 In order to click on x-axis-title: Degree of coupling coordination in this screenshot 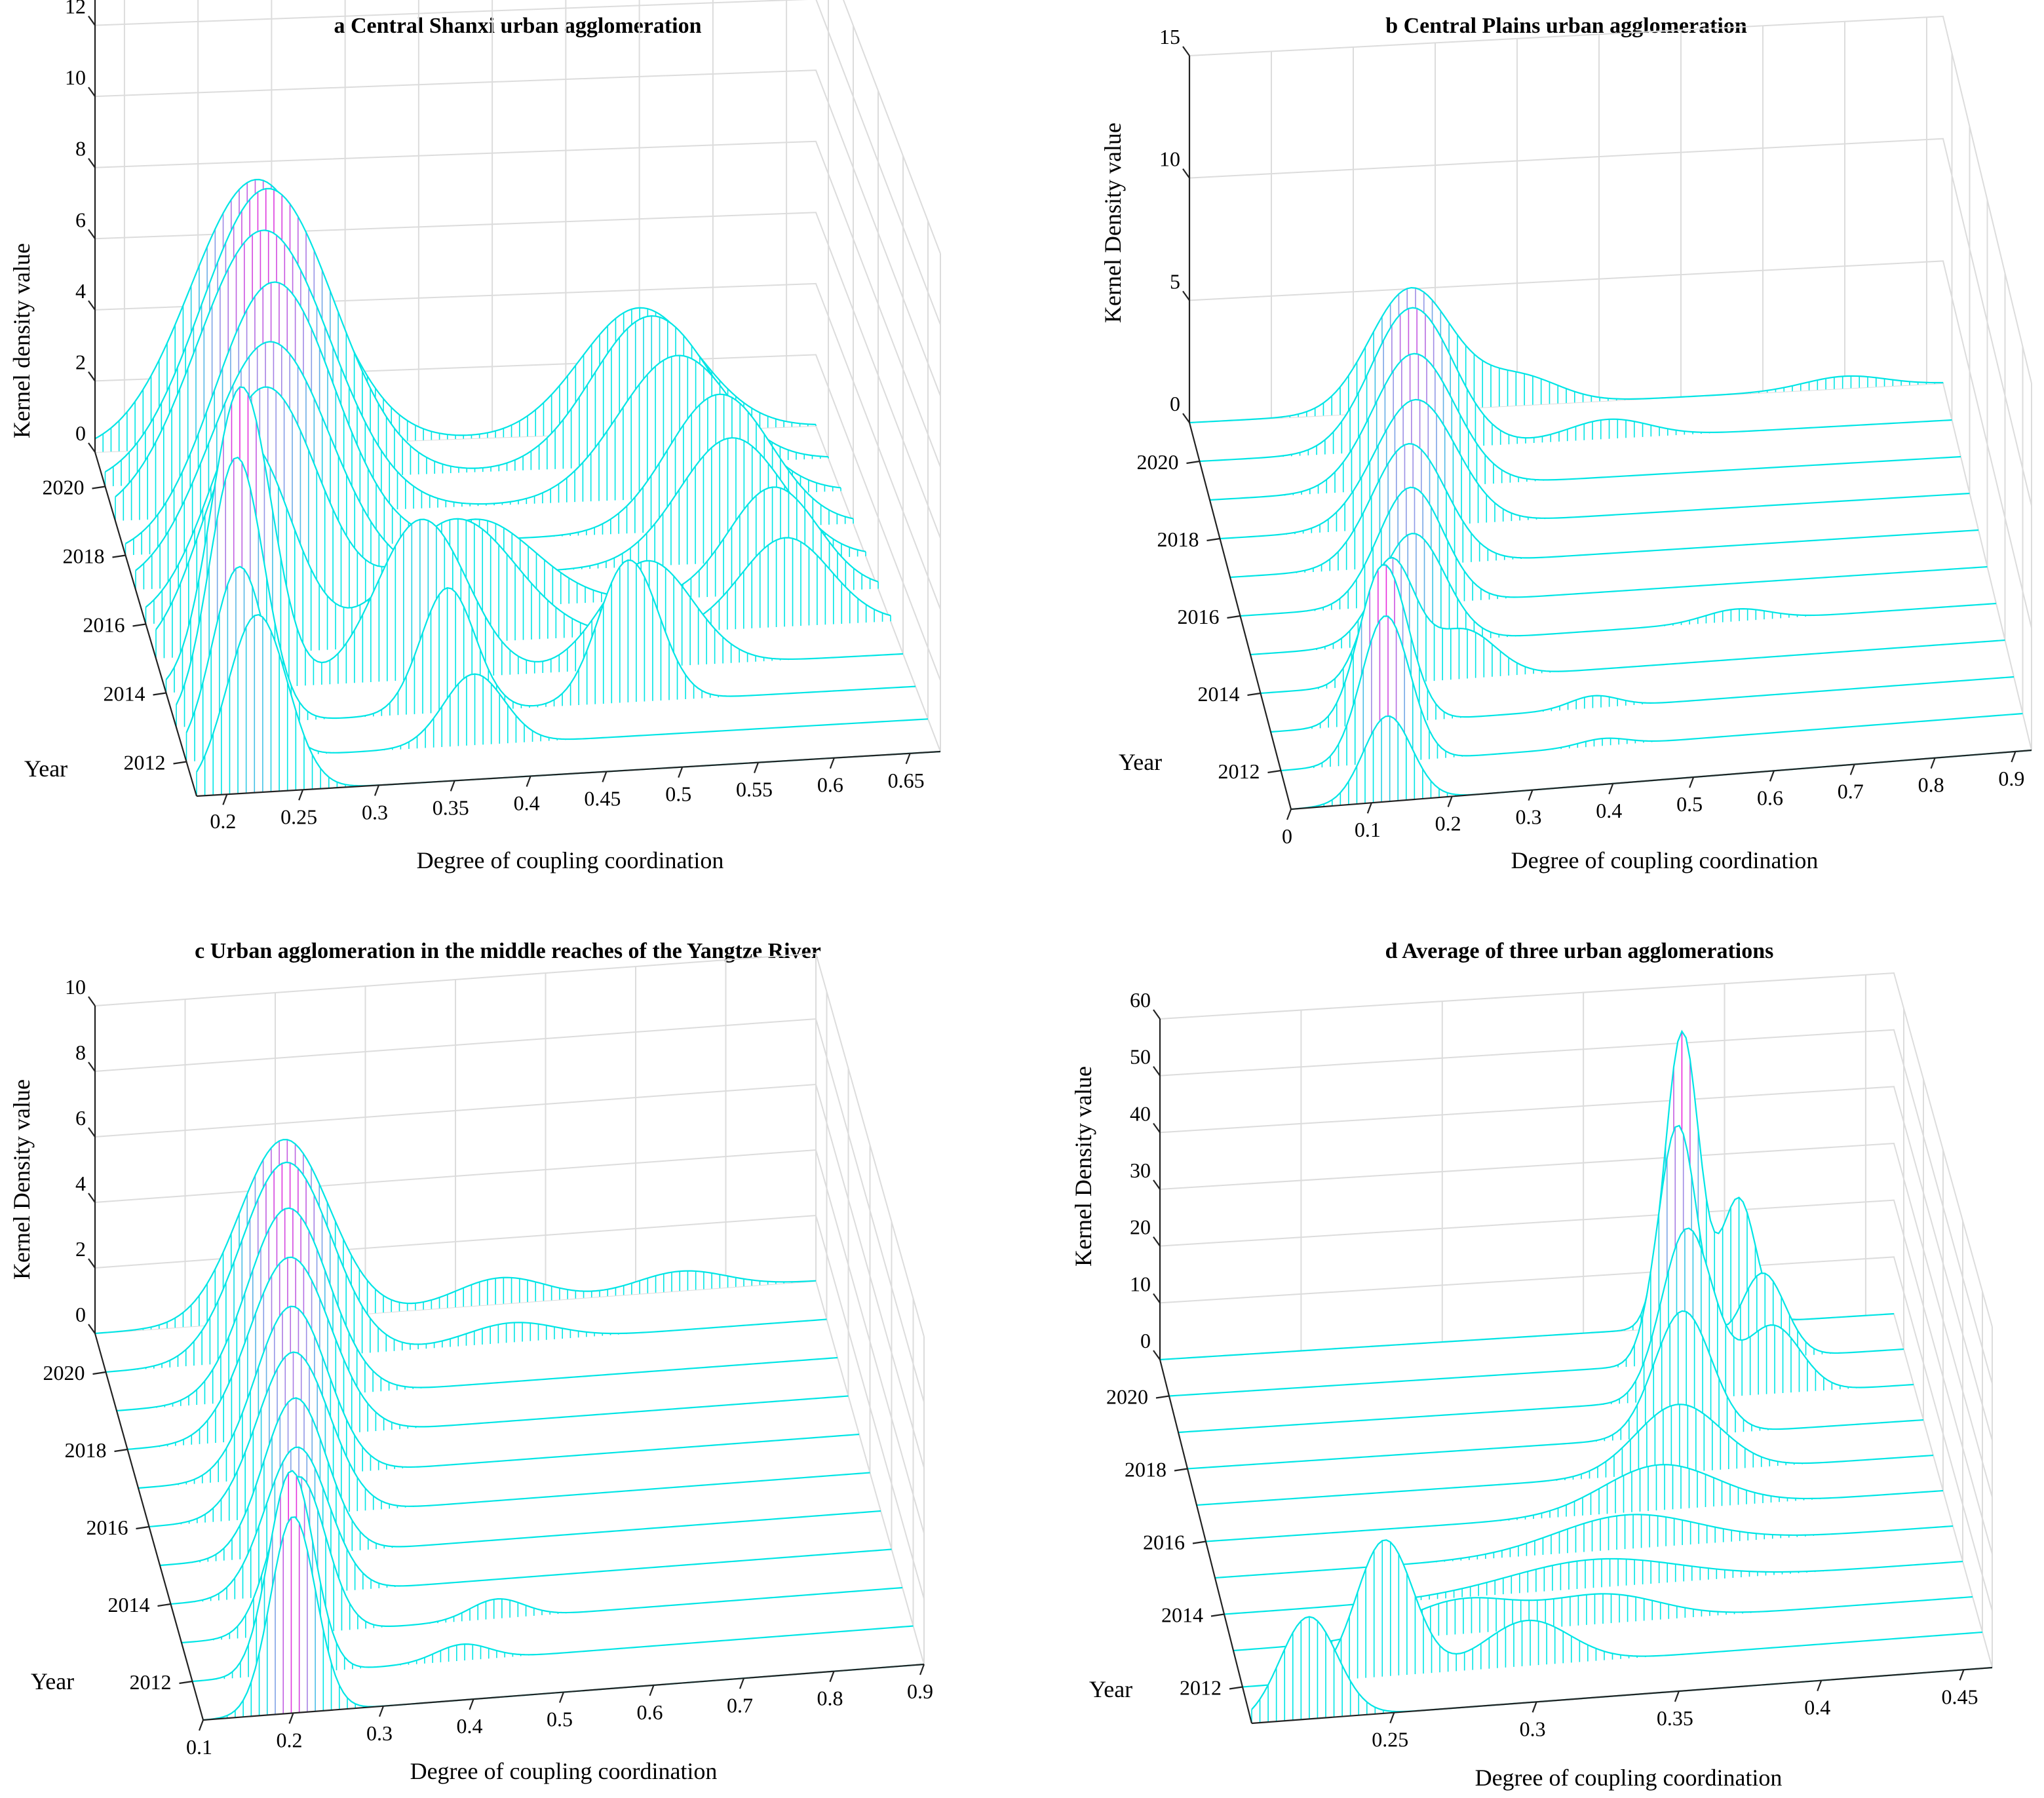, I will do `click(570, 860)`.